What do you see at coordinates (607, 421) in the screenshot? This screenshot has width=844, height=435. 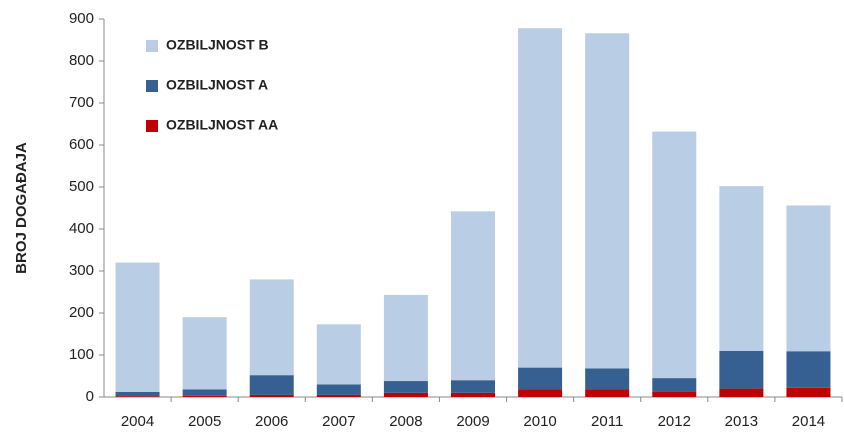 I see `x-tick-label: 2011` at bounding box center [607, 421].